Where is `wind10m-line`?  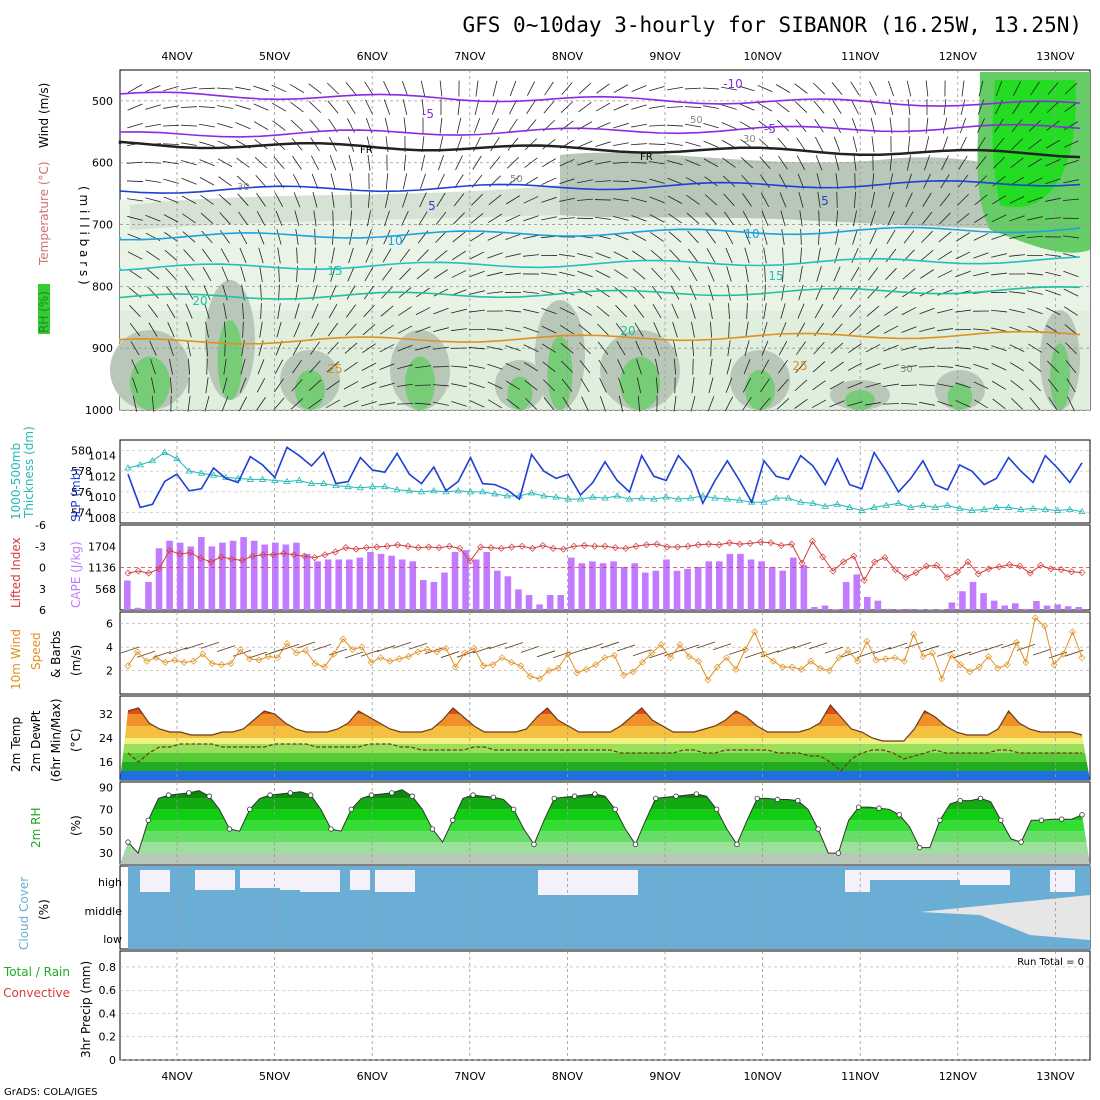
wind10m-line is located at coordinates (605, 648).